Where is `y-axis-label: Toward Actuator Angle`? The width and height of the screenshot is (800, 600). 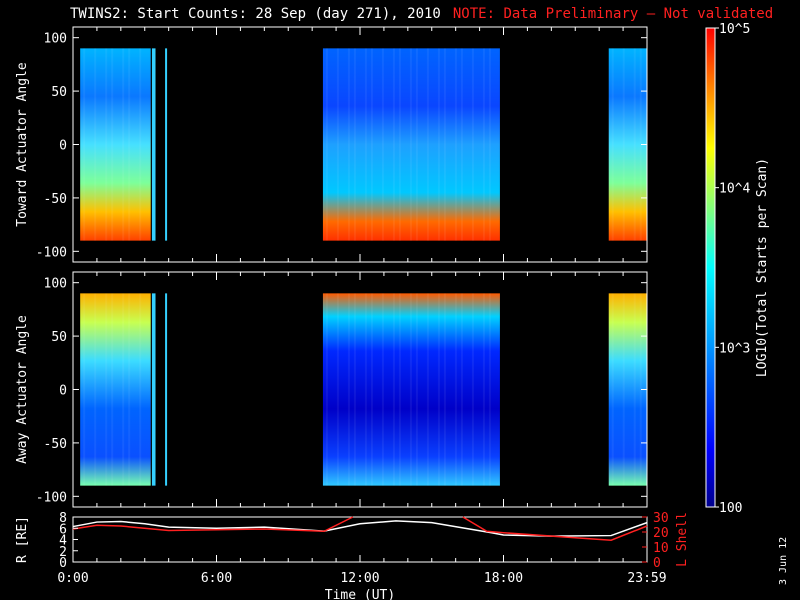 y-axis-label: Toward Actuator Angle is located at coordinates (22, 144).